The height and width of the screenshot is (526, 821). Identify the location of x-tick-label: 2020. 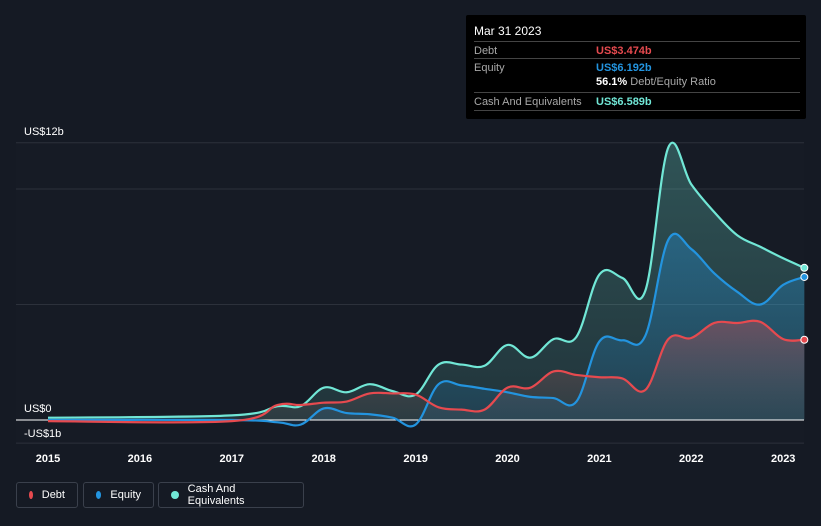
(507, 459).